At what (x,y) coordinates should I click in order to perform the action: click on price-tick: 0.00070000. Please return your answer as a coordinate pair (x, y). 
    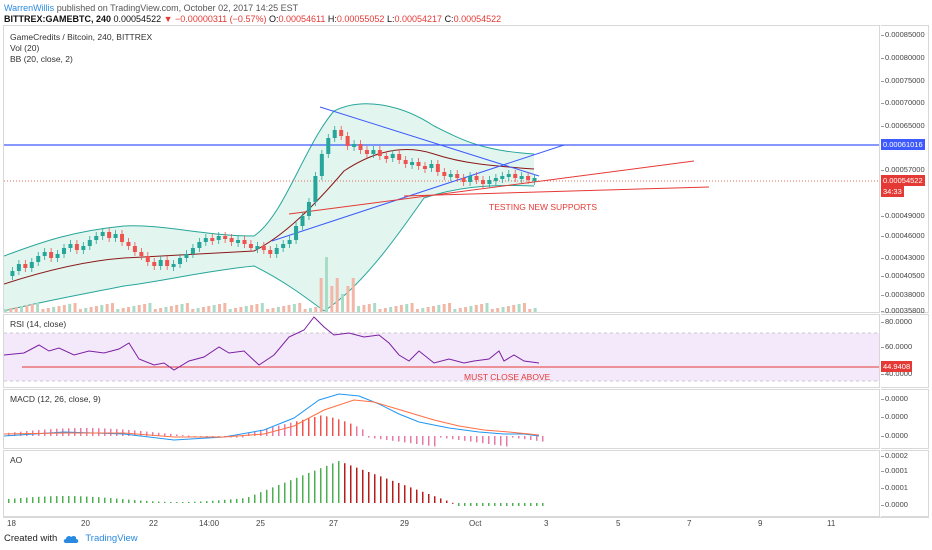
    Looking at the image, I should click on (903, 102).